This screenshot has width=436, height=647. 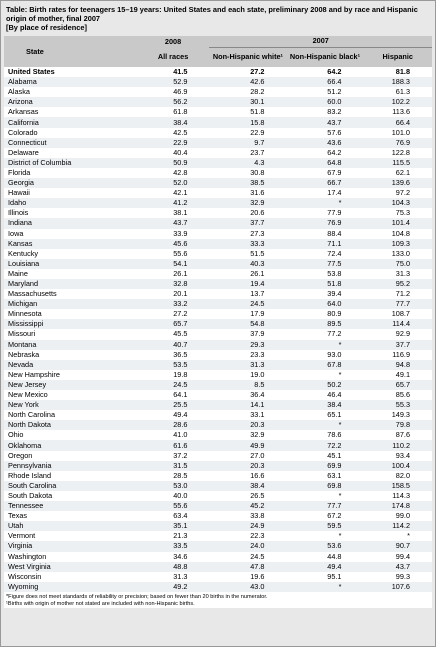 What do you see at coordinates (19, 92) in the screenshot?
I see `state-name: Alaska` at bounding box center [19, 92].